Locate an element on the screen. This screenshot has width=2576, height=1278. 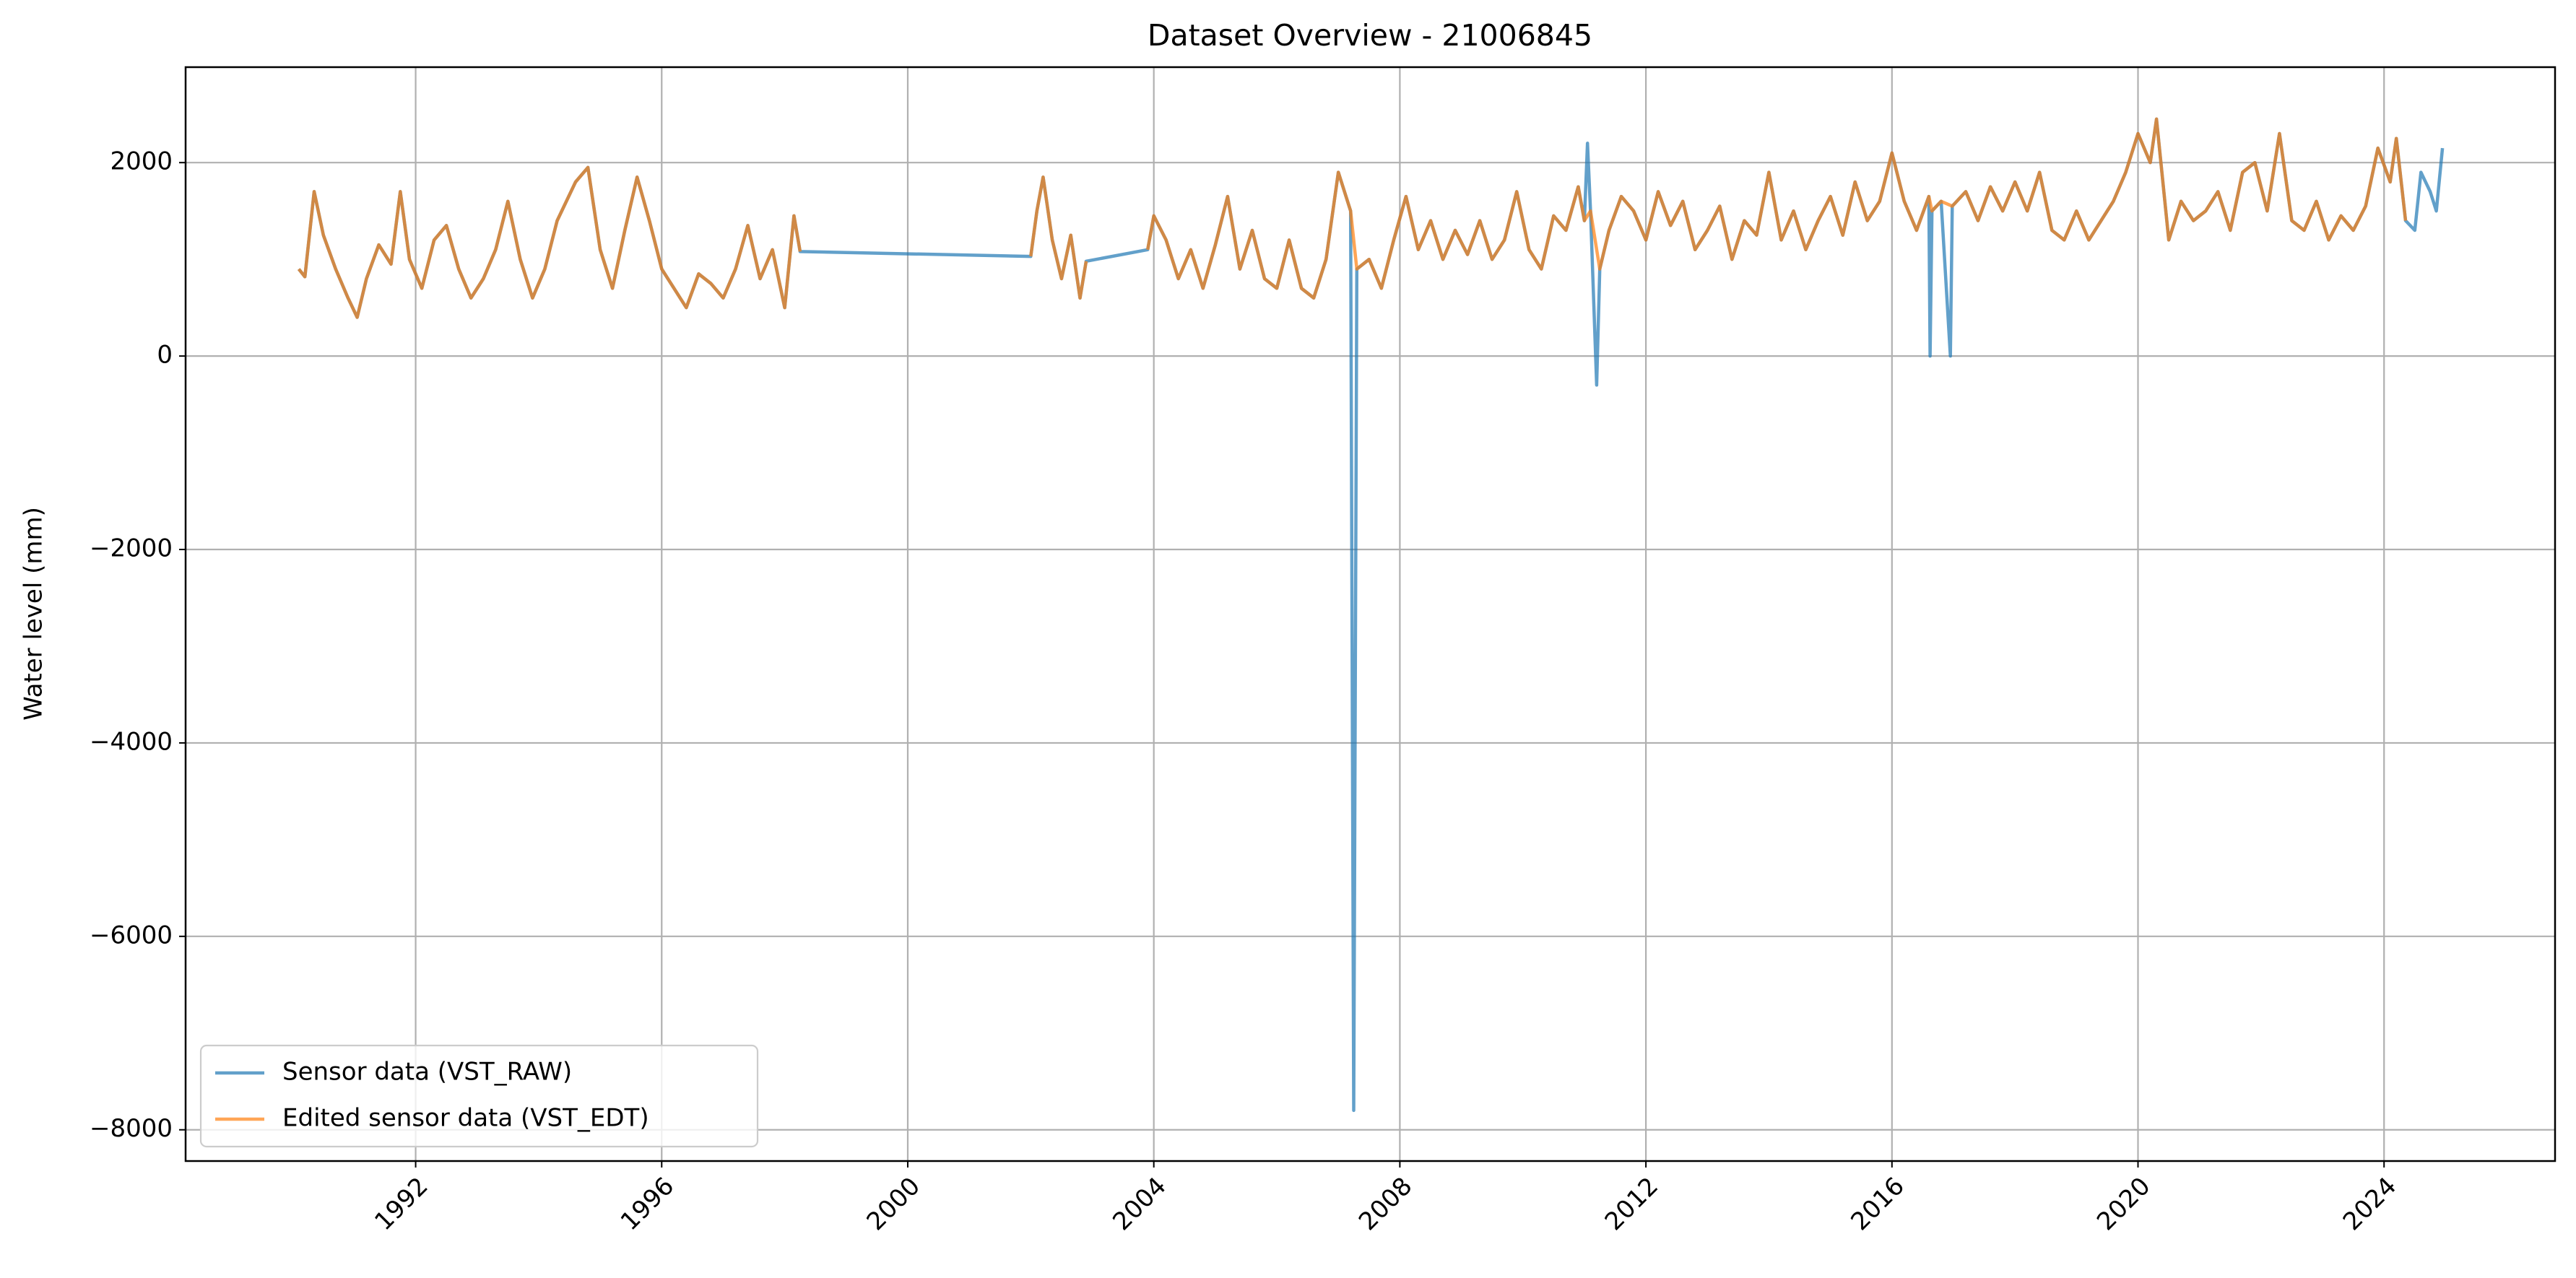
legend-label: Sensor data (VST_RAW) is located at coordinates (427, 1073).